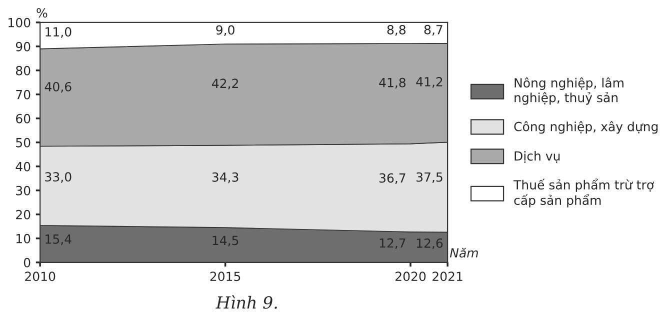  I want to click on legend-label: Nông nghiệp, lâm nghiệp, thuỷ sản, so click(569, 91).